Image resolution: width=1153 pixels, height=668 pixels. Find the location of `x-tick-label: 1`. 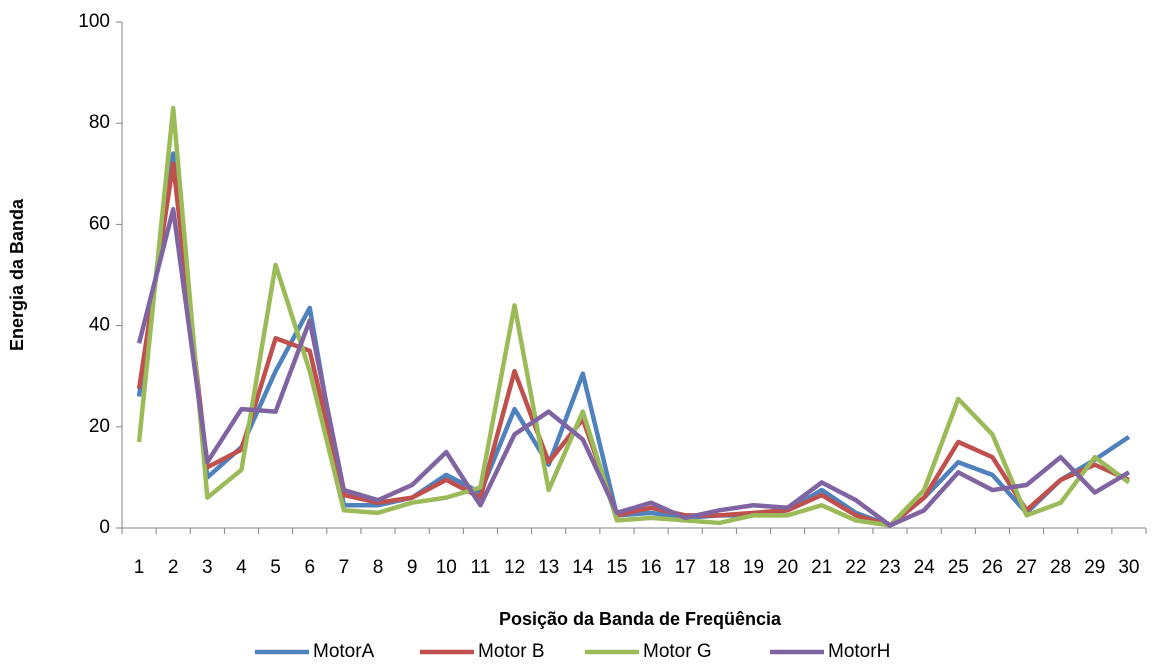

x-tick-label: 1 is located at coordinates (139, 567).